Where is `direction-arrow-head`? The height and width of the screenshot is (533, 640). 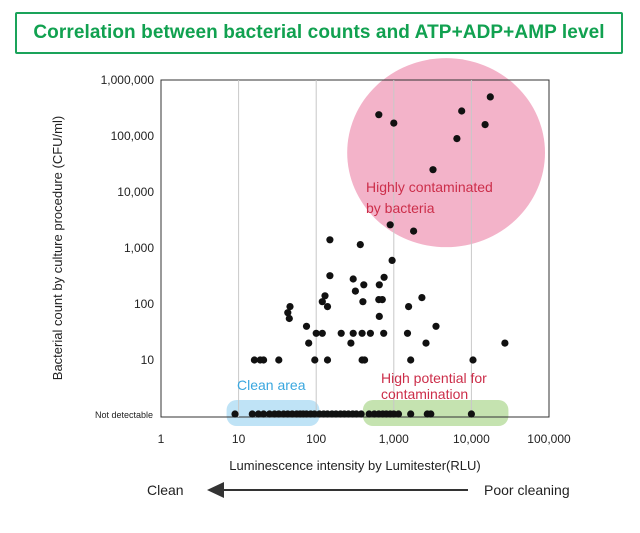 direction-arrow-head is located at coordinates (215, 490).